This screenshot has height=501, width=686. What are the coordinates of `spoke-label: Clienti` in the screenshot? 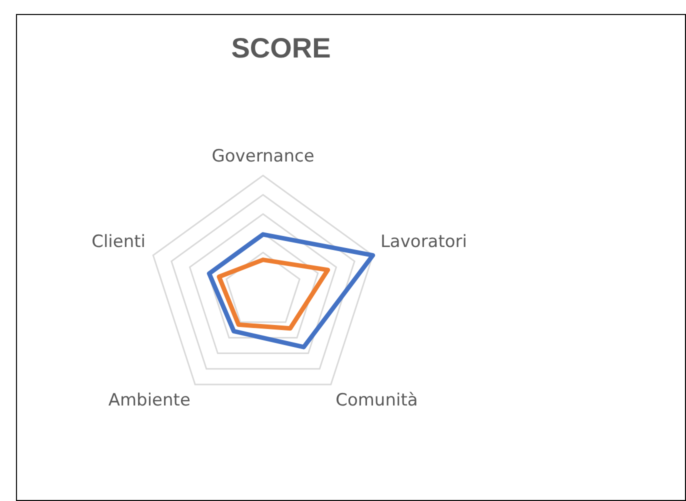 It's located at (119, 242).